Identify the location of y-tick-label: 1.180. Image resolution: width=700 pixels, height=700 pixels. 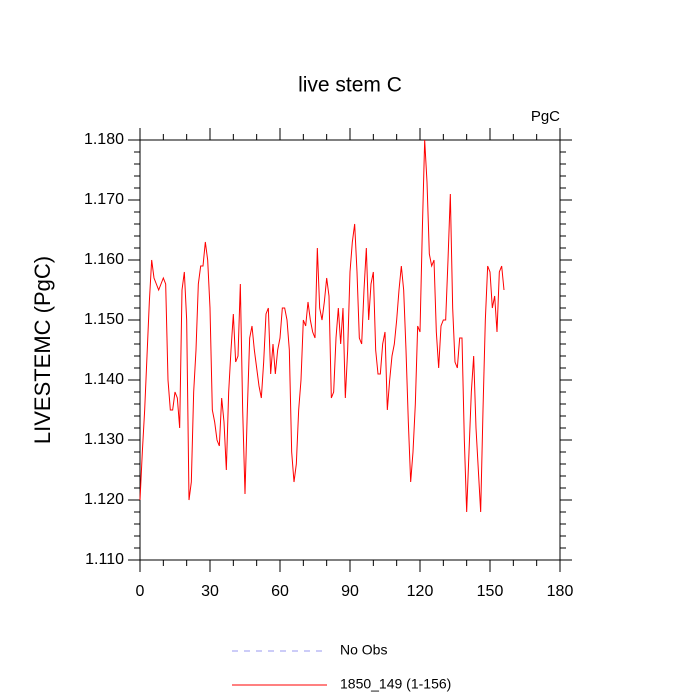
(104, 139).